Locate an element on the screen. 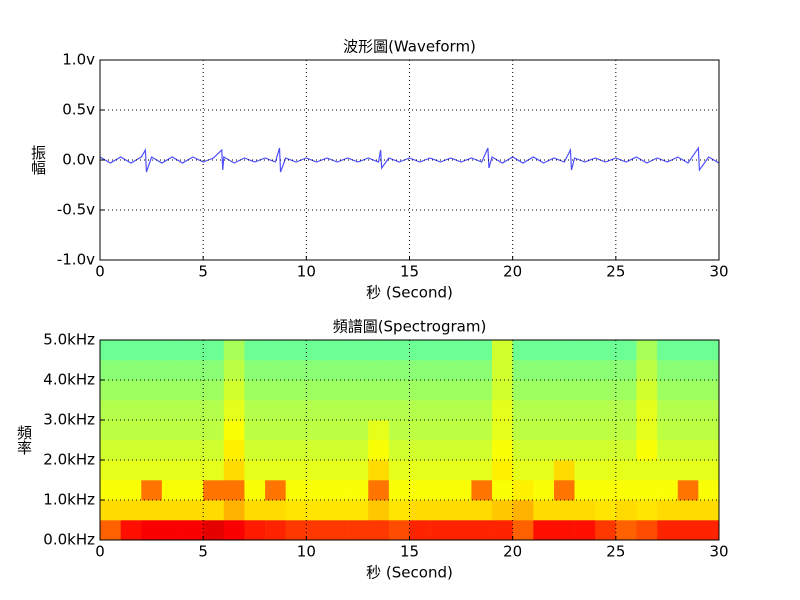 This screenshot has height=600, width=800. x-tick-label: 5 is located at coordinates (203, 552).